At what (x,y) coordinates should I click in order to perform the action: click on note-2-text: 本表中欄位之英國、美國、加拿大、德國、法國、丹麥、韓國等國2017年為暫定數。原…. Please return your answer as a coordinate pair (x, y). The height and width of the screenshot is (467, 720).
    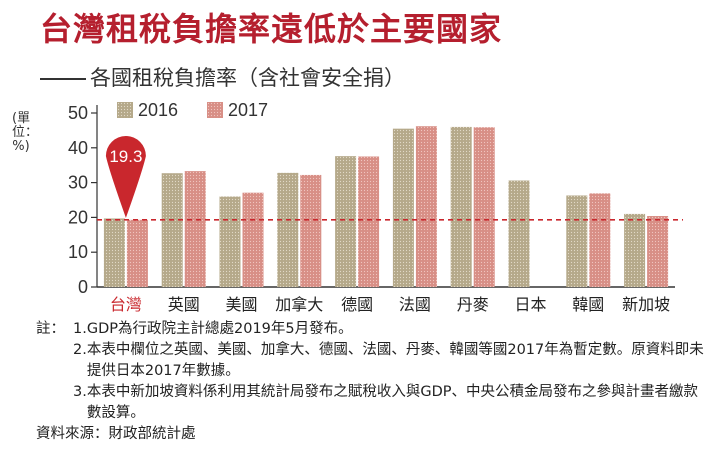
    Looking at the image, I should click on (395, 360).